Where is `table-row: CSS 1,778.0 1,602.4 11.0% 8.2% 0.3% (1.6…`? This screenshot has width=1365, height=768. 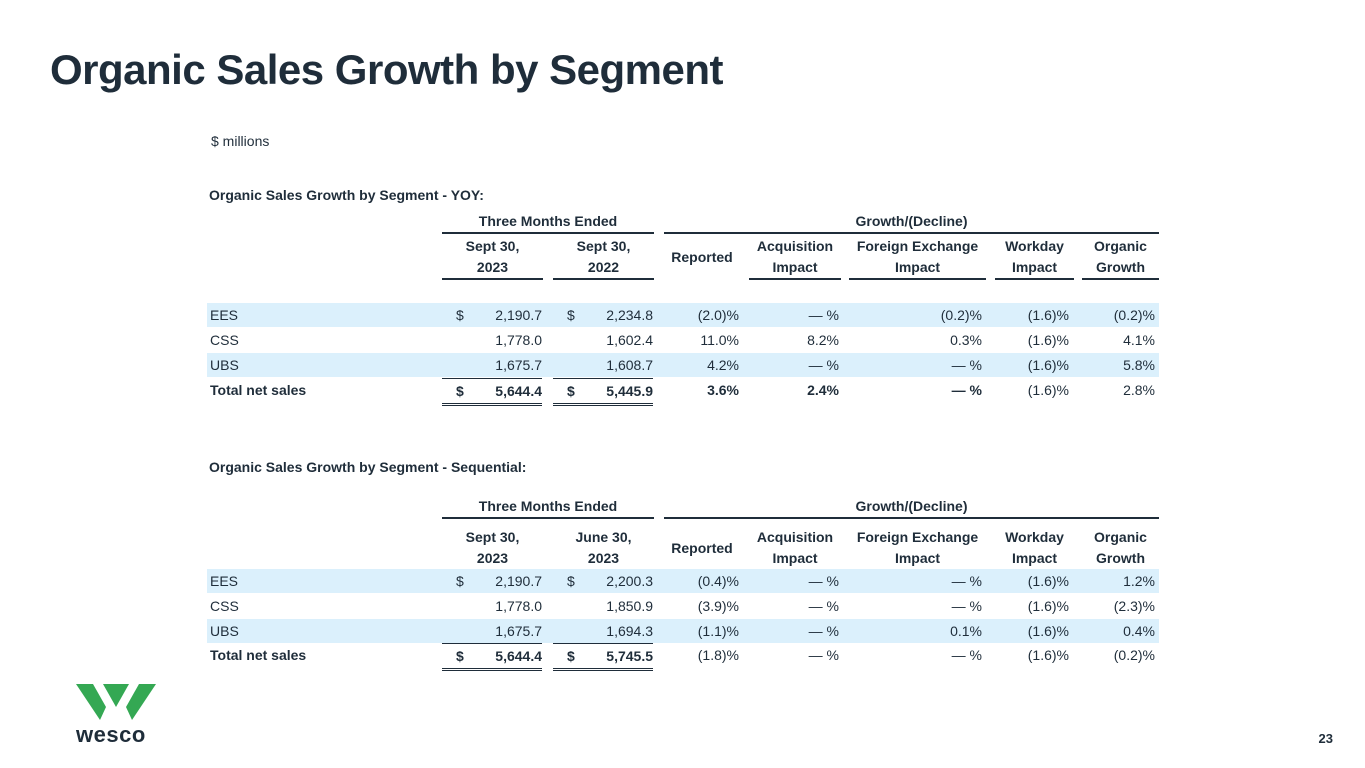 table-row: CSS 1,778.0 1,602.4 11.0% 8.2% 0.3% (1.6… is located at coordinates (683, 340).